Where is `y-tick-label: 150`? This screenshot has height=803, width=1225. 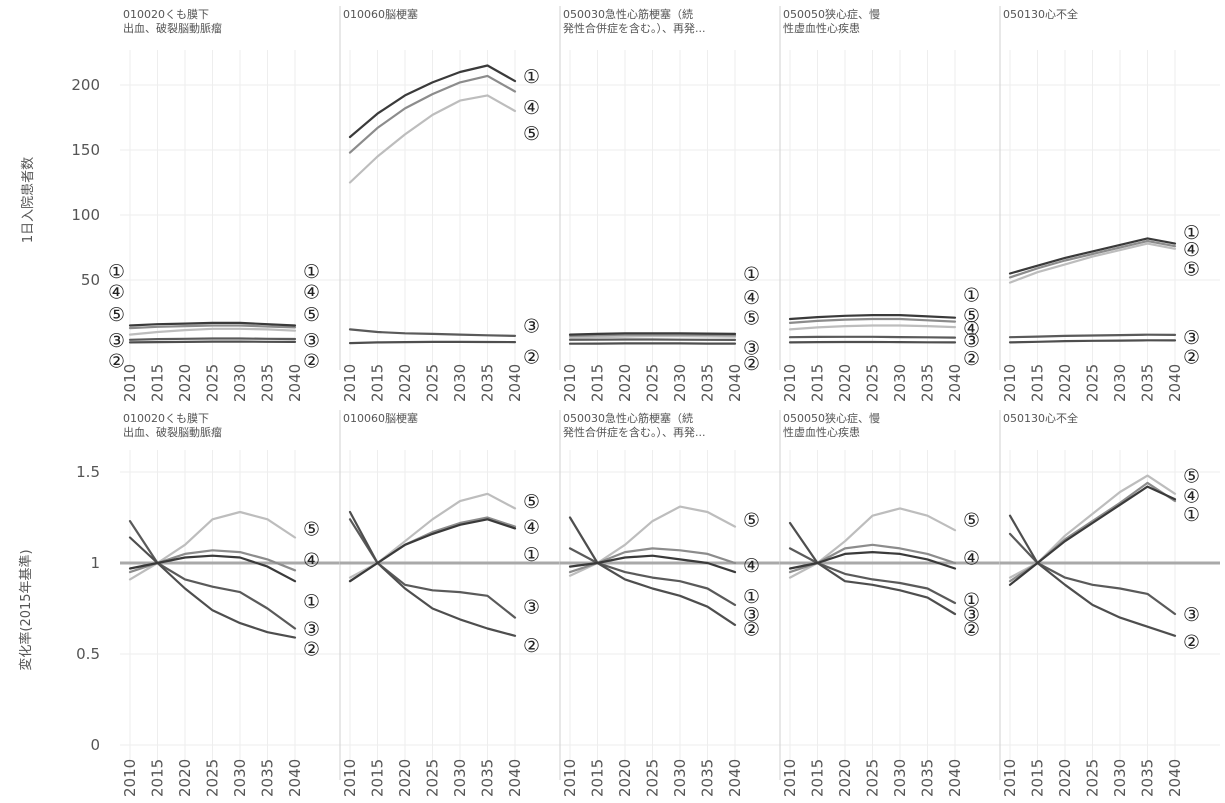
y-tick-label: 150 is located at coordinates (85, 150).